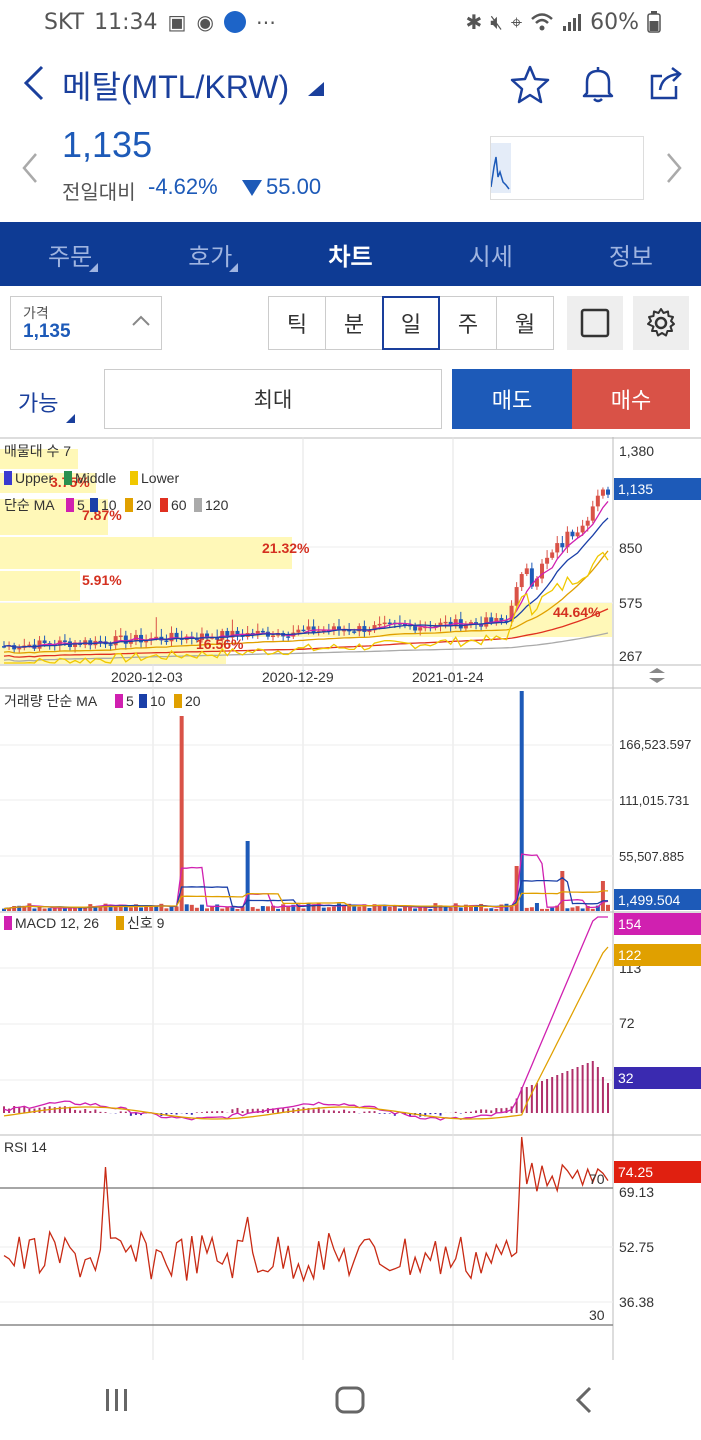 The width and height of the screenshot is (701, 1440). I want to click on price-ma-line, so click(306, 602).